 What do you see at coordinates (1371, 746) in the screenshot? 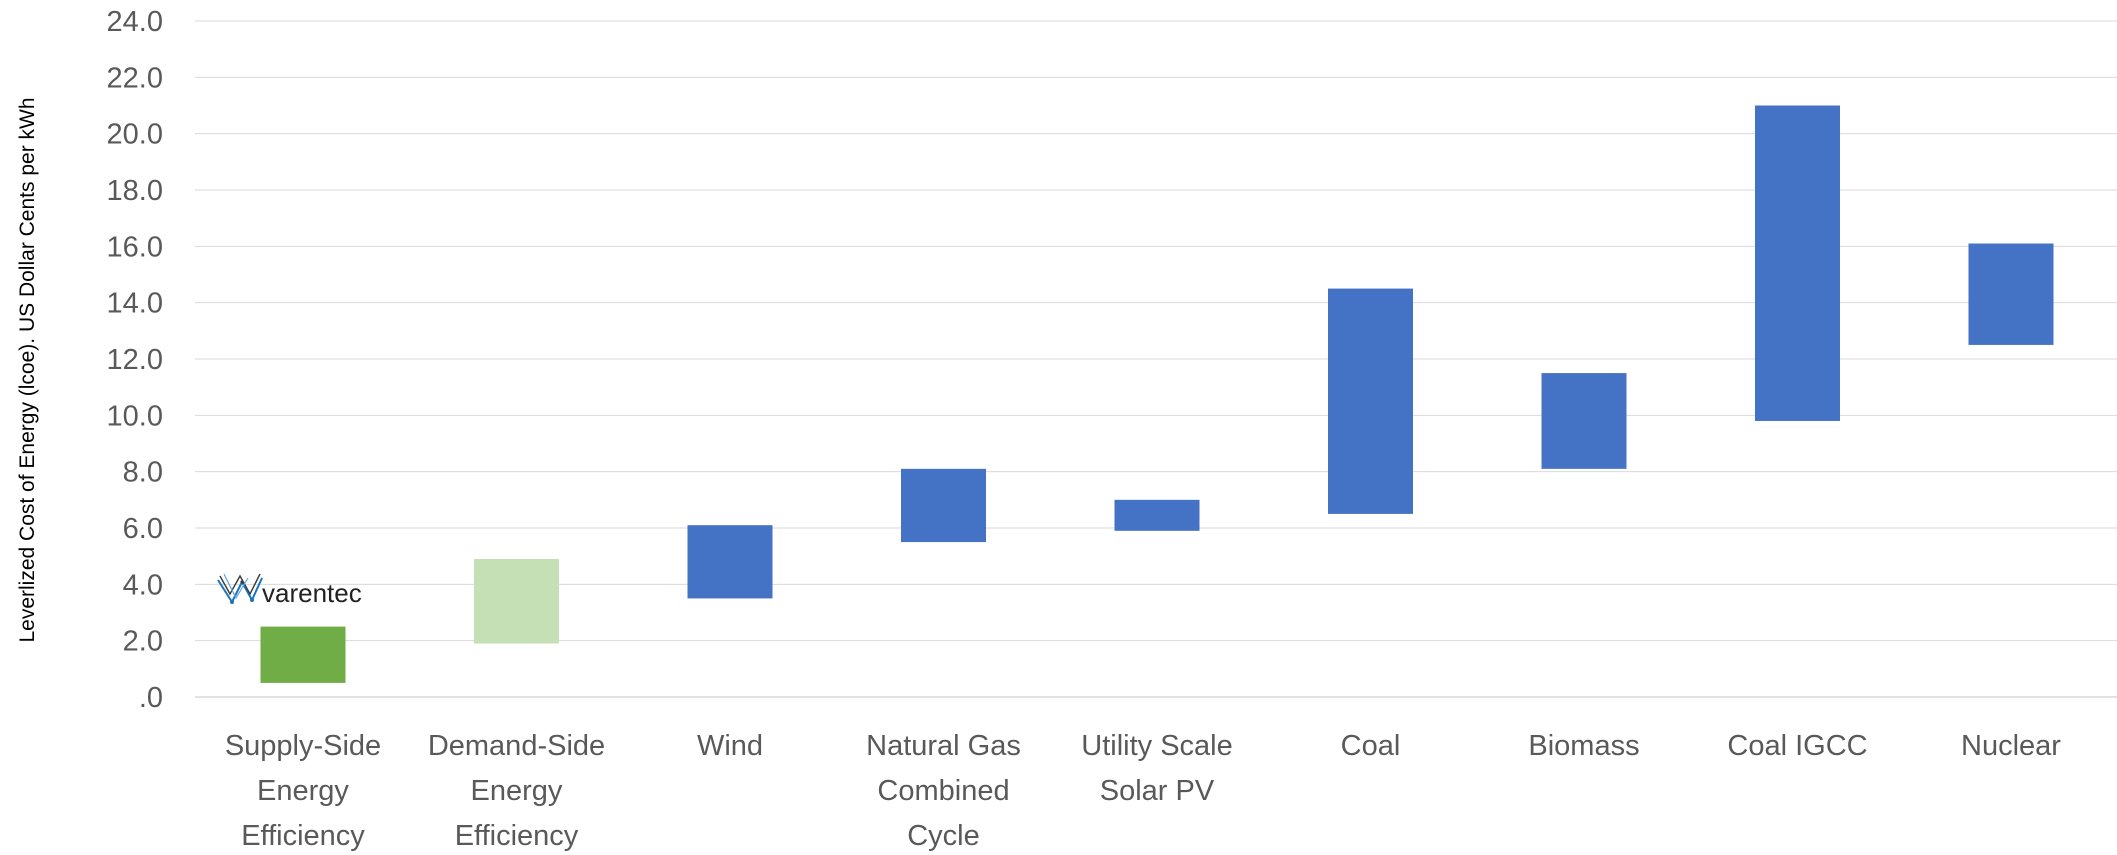
I see `x-category-label: Coal` at bounding box center [1371, 746].